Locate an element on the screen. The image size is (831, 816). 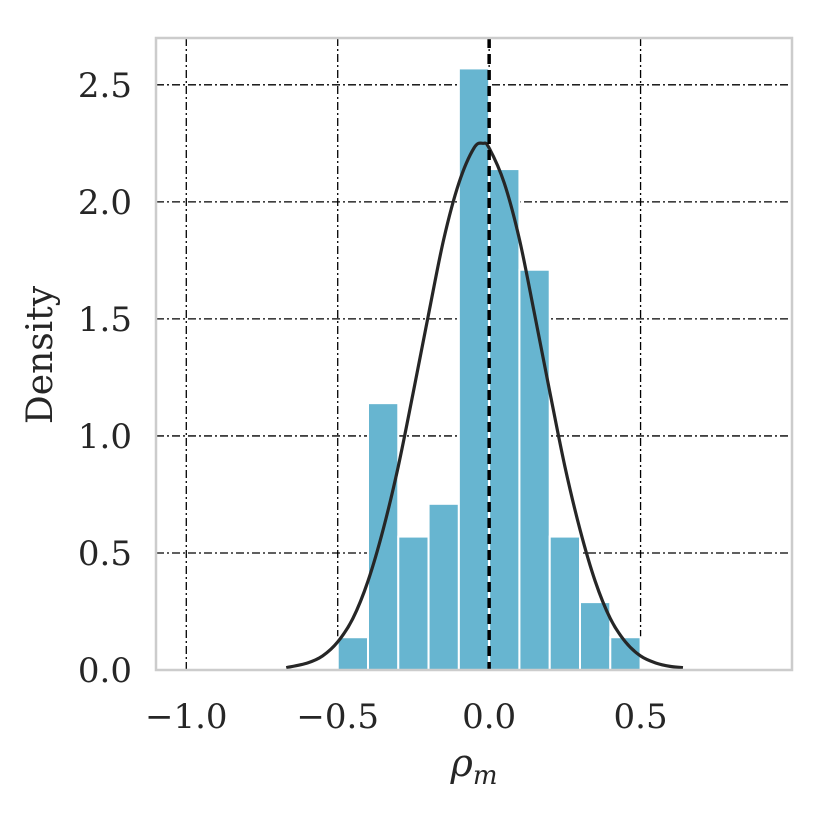
x-axis-label: ρm is located at coordinates (474, 766).